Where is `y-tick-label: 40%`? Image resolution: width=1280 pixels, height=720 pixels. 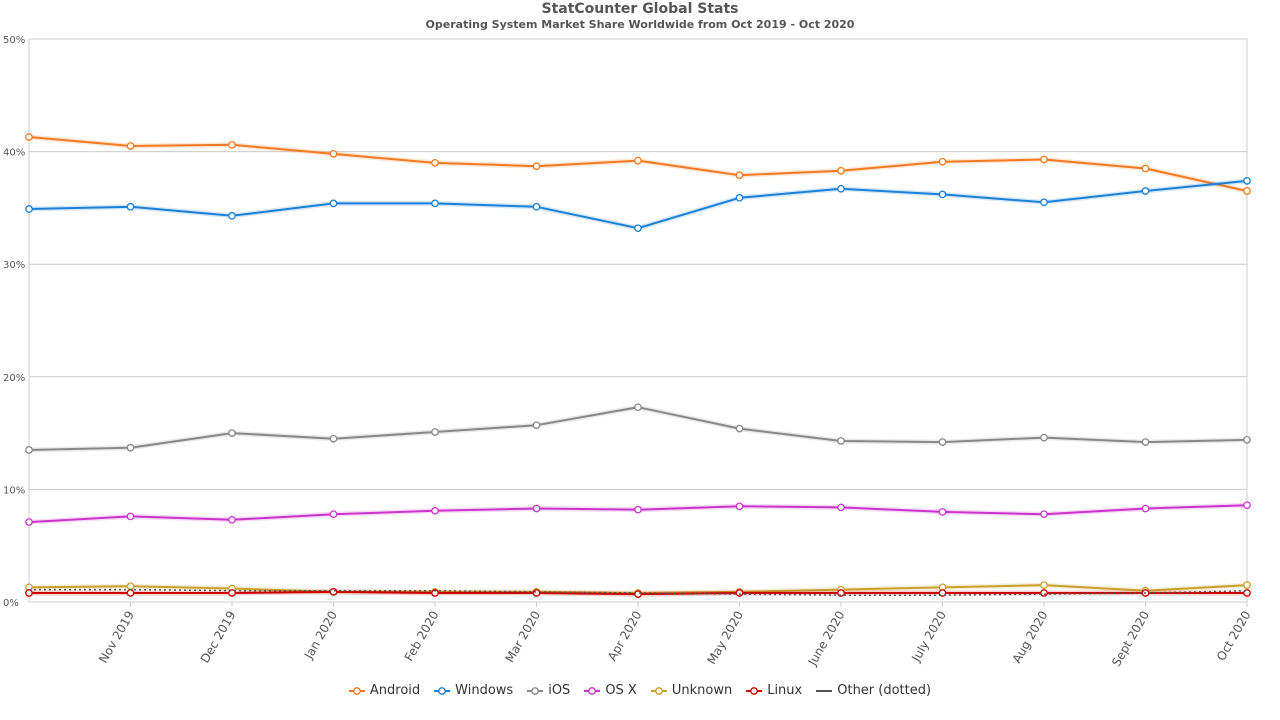 y-tick-label: 40% is located at coordinates (14, 153).